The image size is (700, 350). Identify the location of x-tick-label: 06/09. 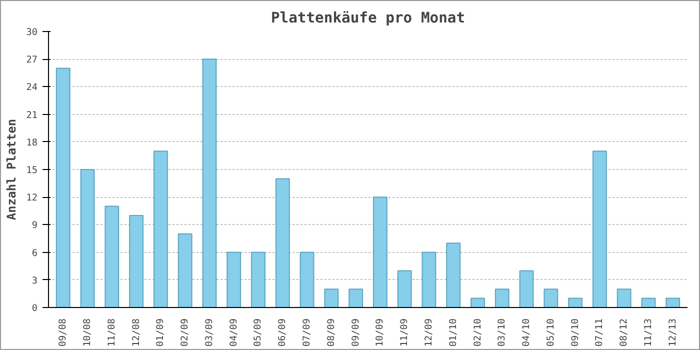
(282, 332).